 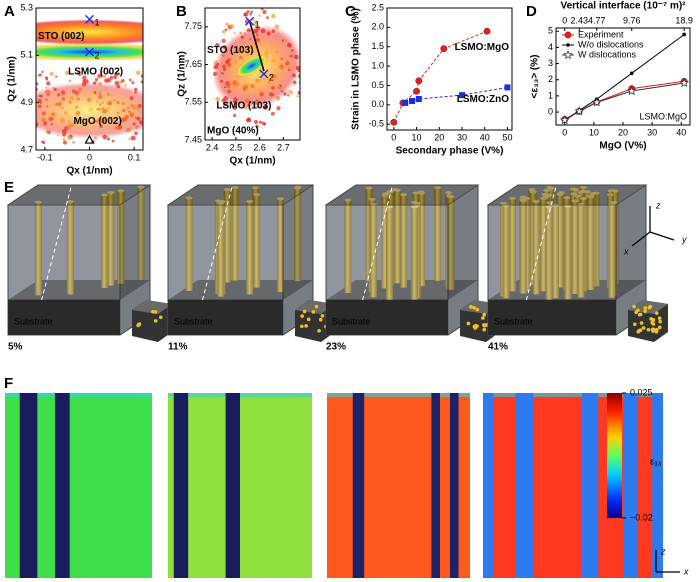 What do you see at coordinates (573, 395) in the screenshot?
I see `map-edge` at bounding box center [573, 395].